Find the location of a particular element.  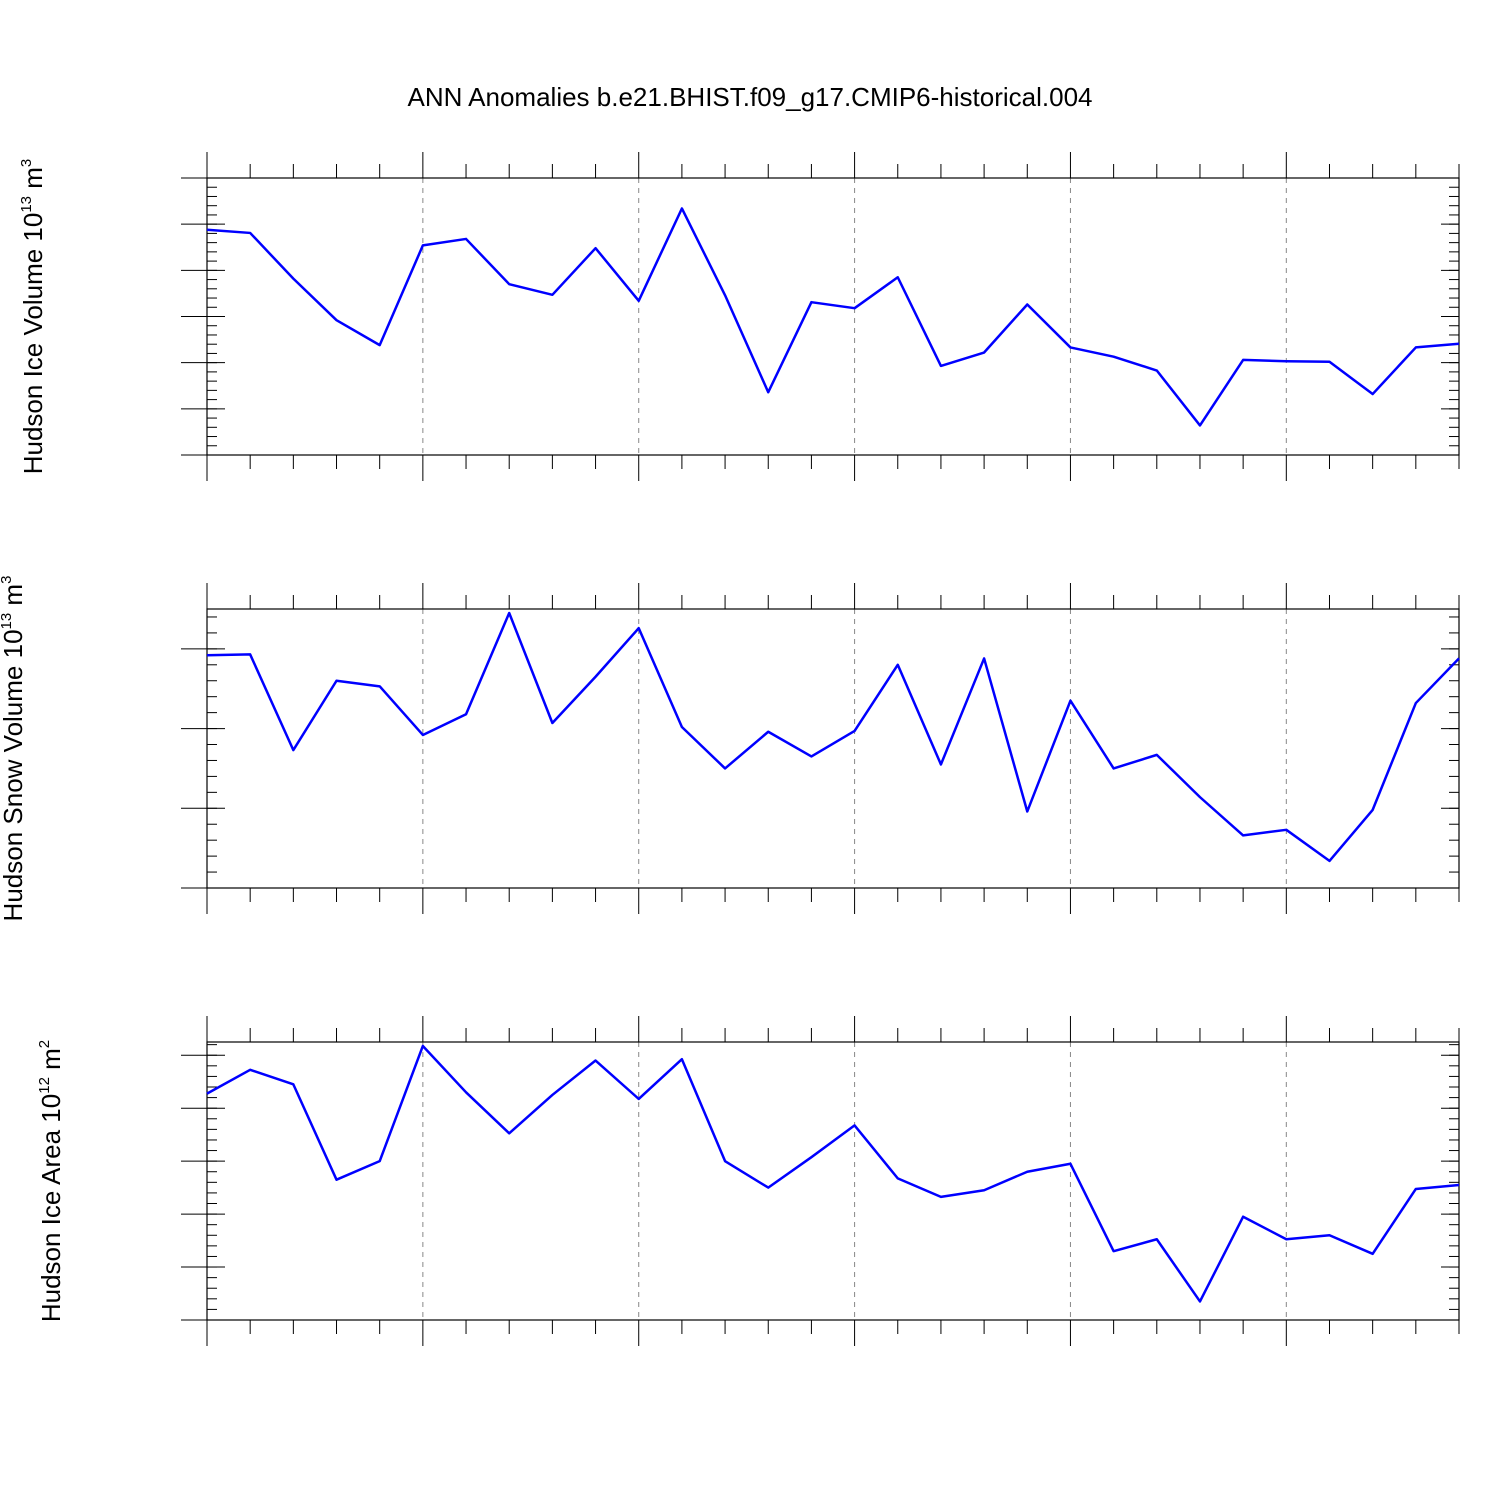

y-axis-label-part: Hudson Ice Area 10 is located at coordinates (51, 1208).